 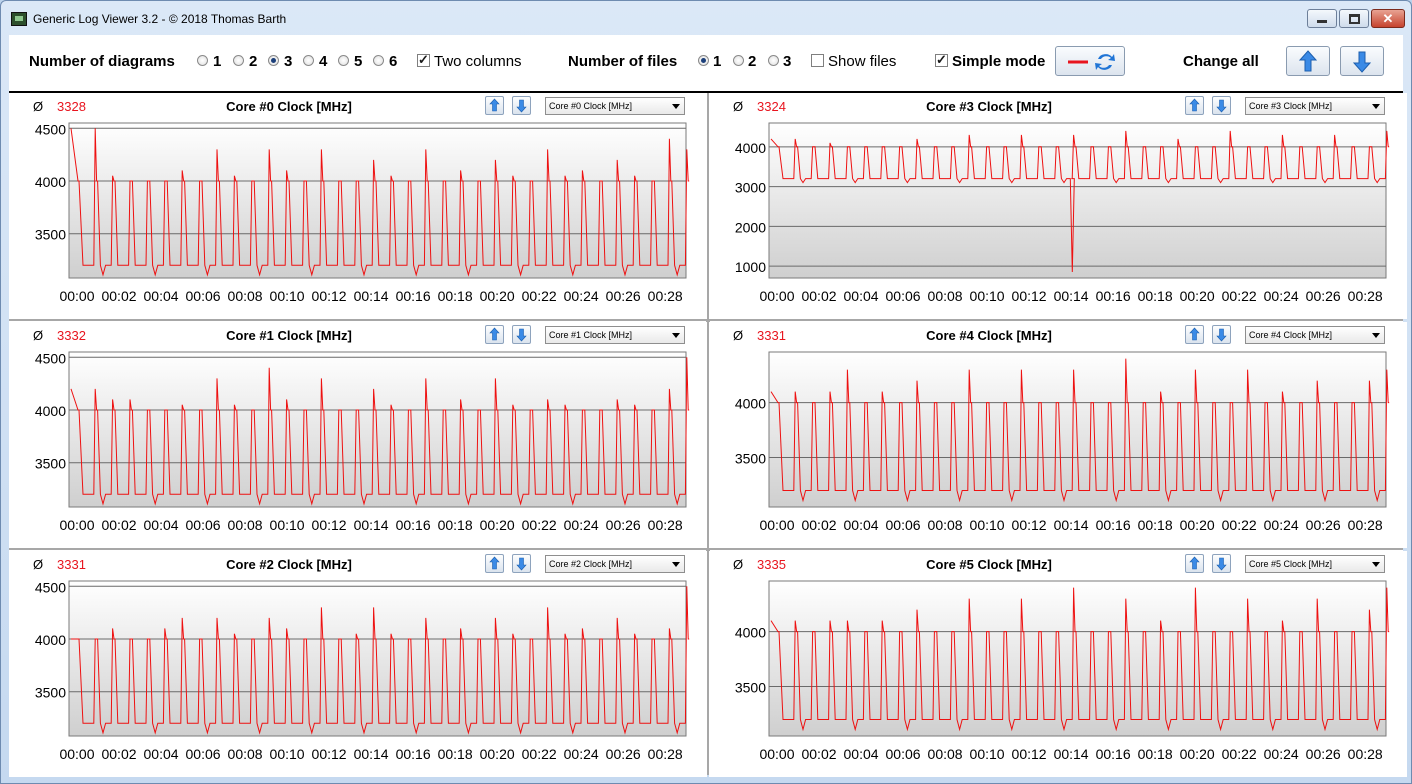 I want to click on chart-title: Core #0 Clock [MHz], so click(x=289, y=106).